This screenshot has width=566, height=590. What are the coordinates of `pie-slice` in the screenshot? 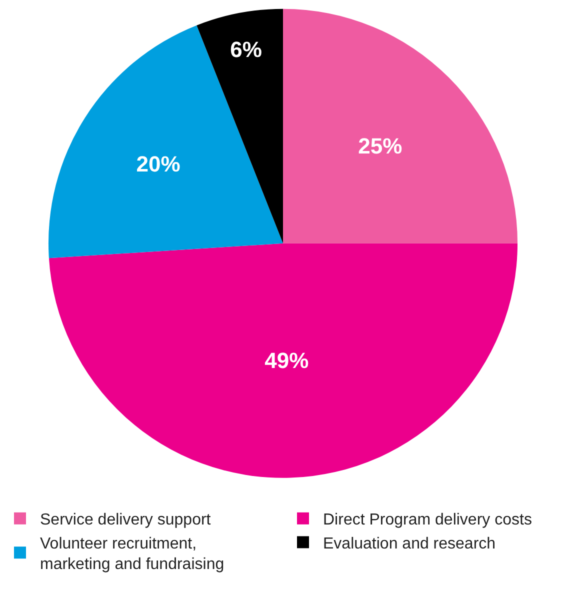 It's located at (239, 126).